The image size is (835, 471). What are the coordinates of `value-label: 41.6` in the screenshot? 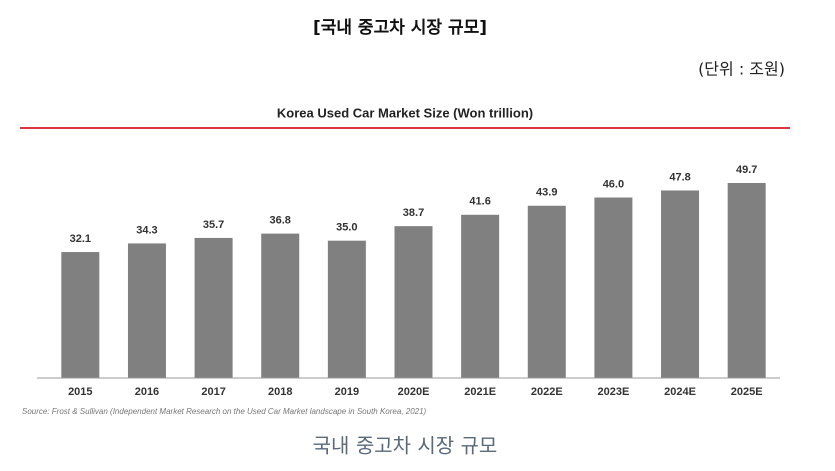 It's located at (479, 202).